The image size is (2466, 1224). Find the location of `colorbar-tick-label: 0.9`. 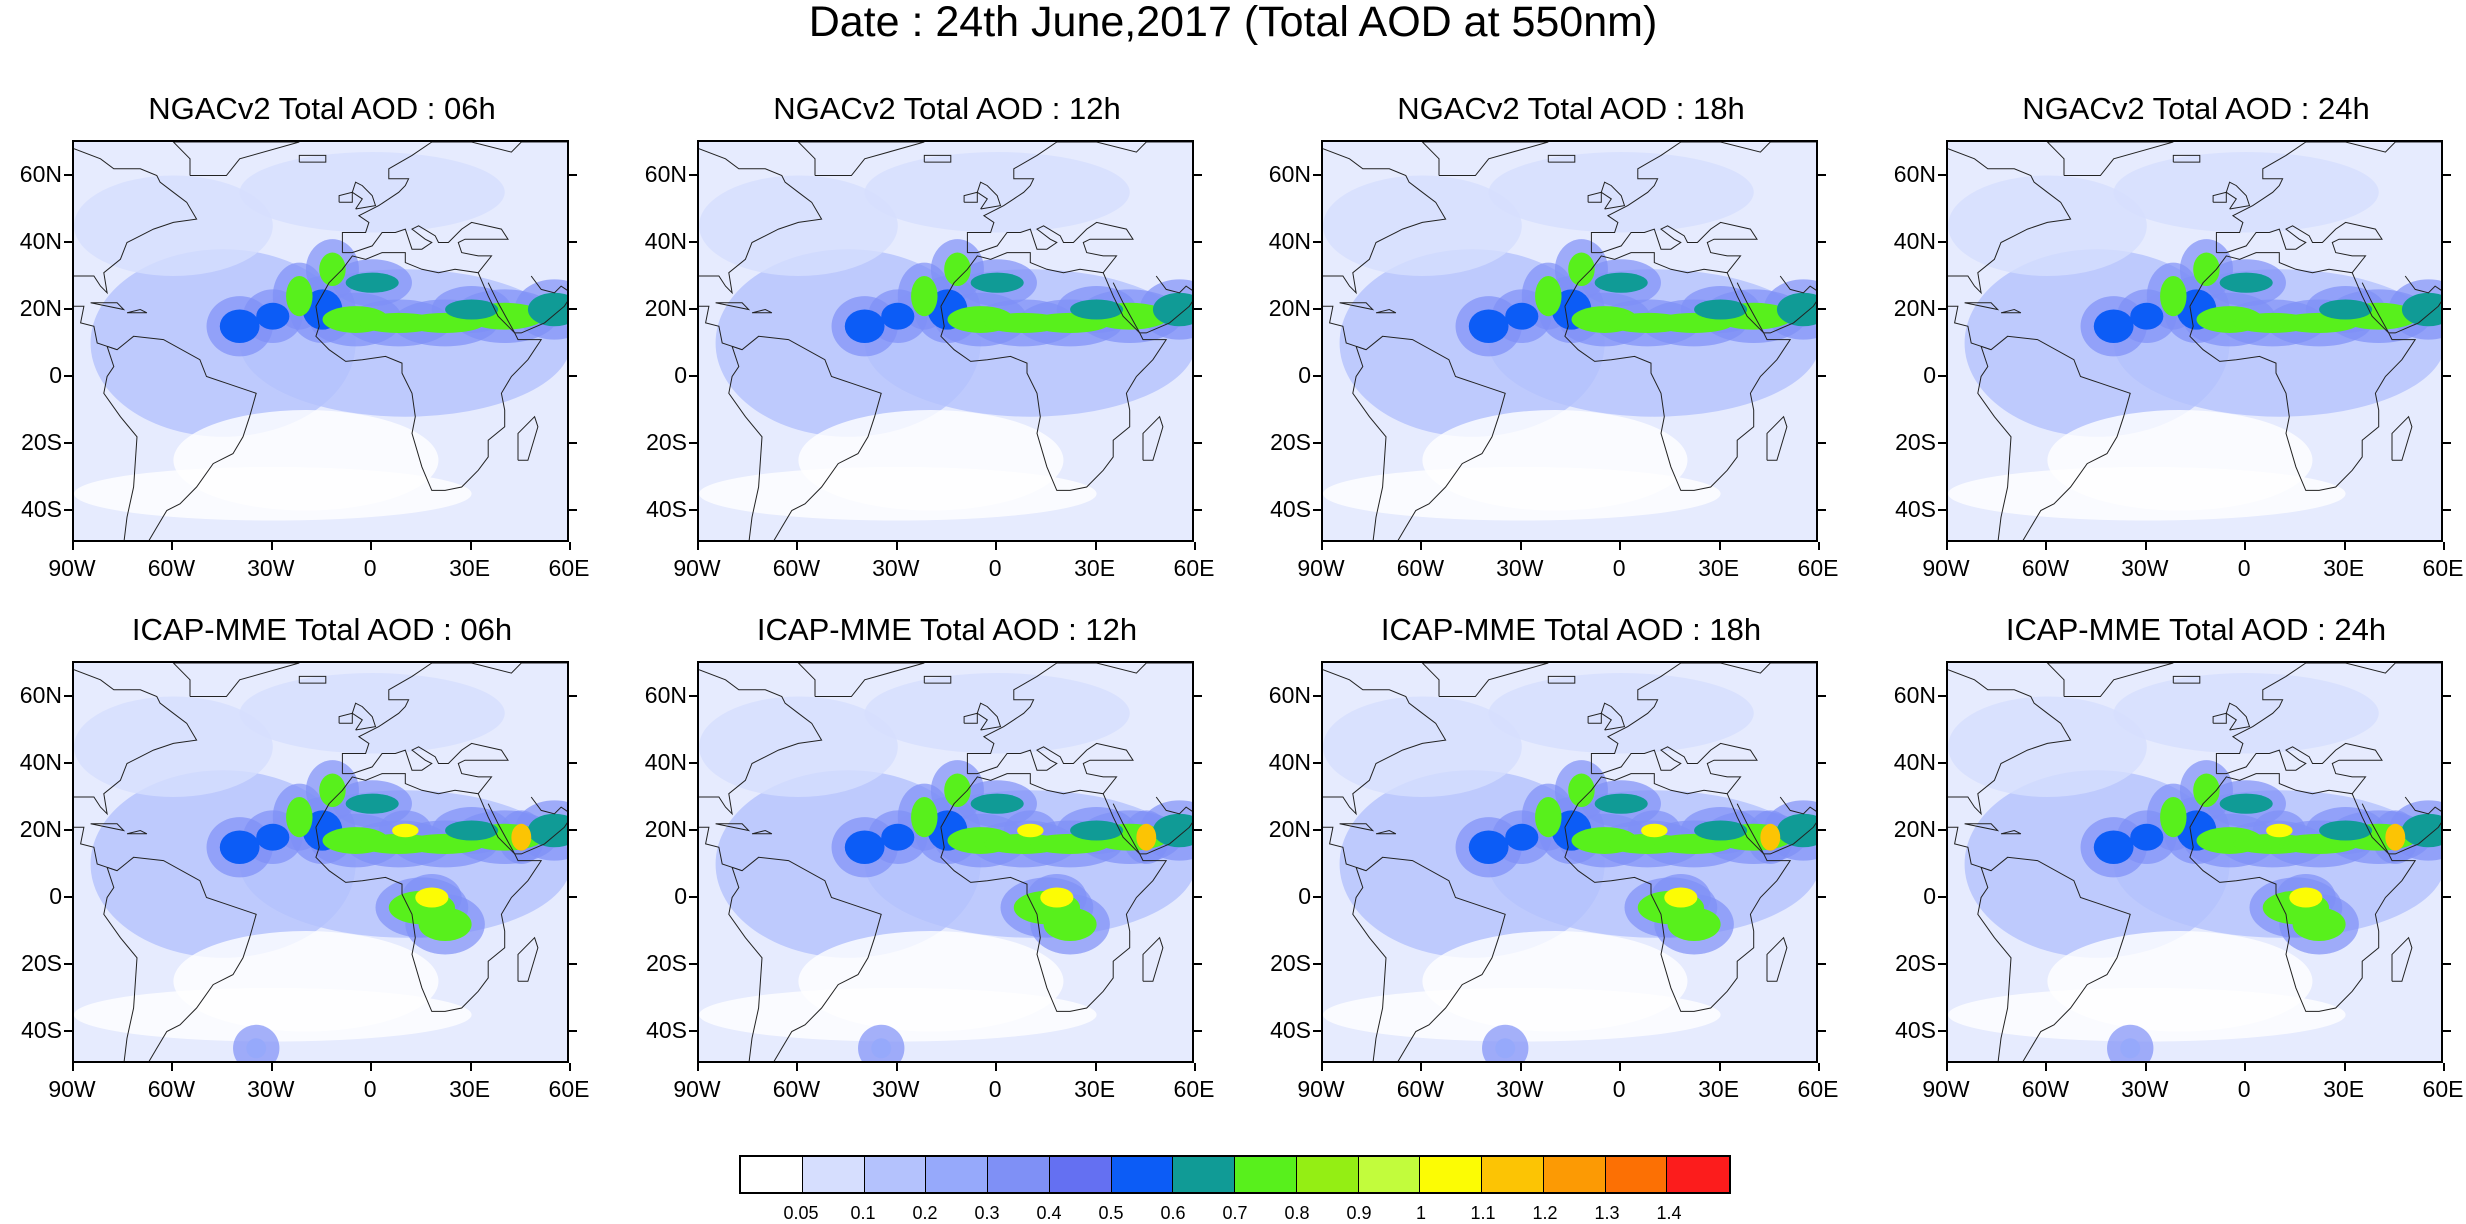

colorbar-tick-label: 0.9 is located at coordinates (1359, 1213).